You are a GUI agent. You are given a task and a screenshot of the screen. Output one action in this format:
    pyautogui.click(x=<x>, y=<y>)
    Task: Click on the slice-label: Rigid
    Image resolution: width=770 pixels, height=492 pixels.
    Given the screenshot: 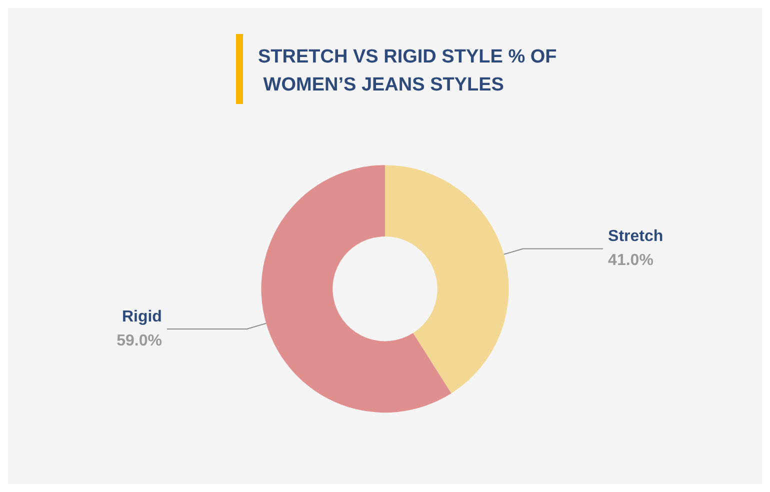 What is the action you would take?
    pyautogui.click(x=142, y=317)
    